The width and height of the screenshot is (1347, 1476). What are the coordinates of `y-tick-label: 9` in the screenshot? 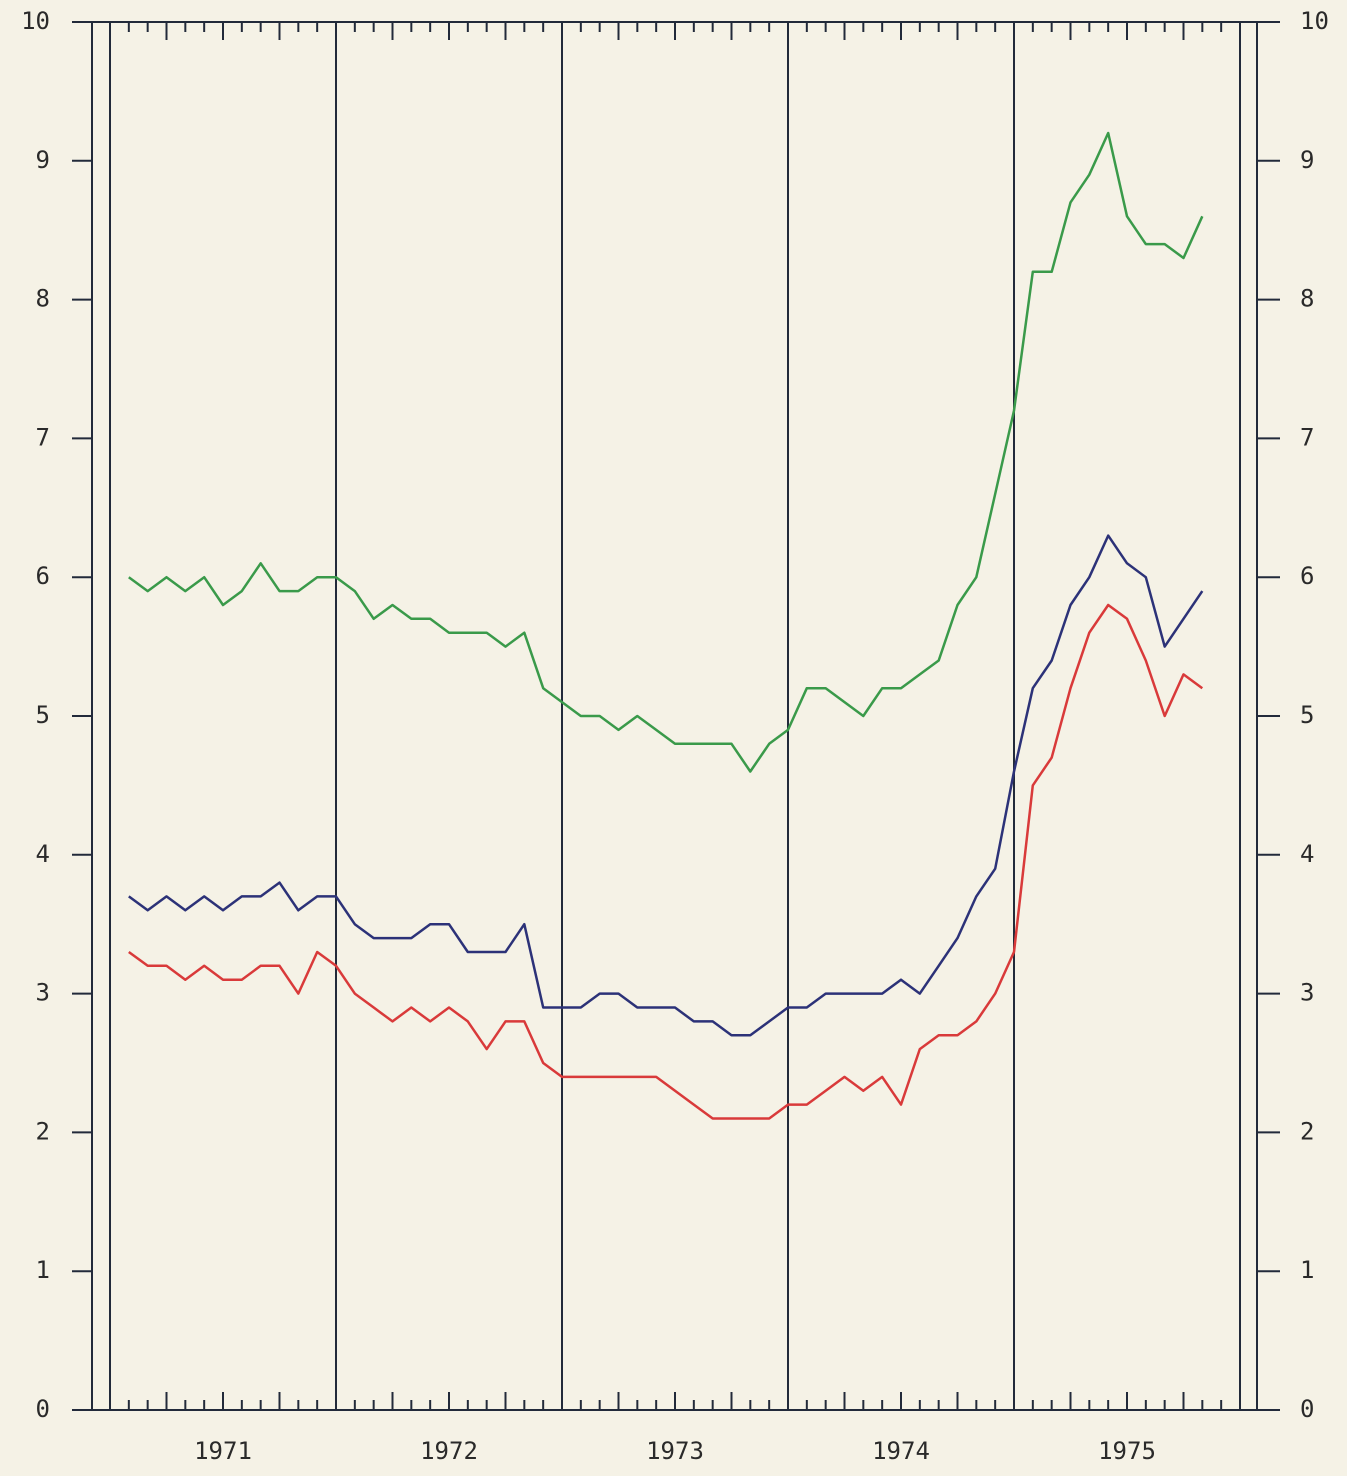 It's located at (43, 160).